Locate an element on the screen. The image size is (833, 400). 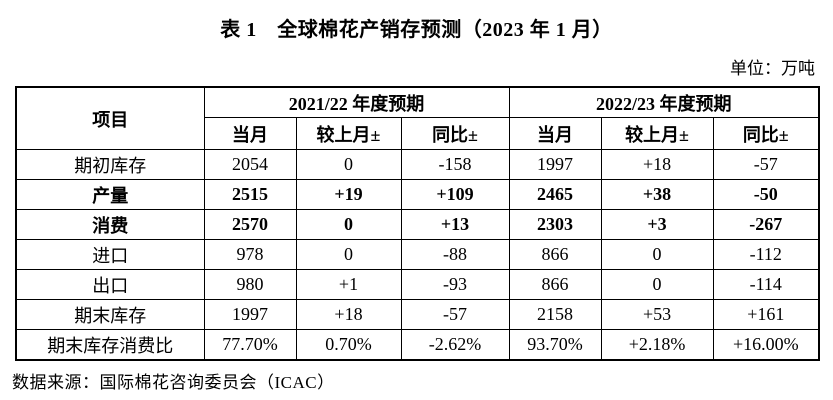
table-row: 进口 978 0 -88 866 0 -112 is located at coordinates (417, 254).